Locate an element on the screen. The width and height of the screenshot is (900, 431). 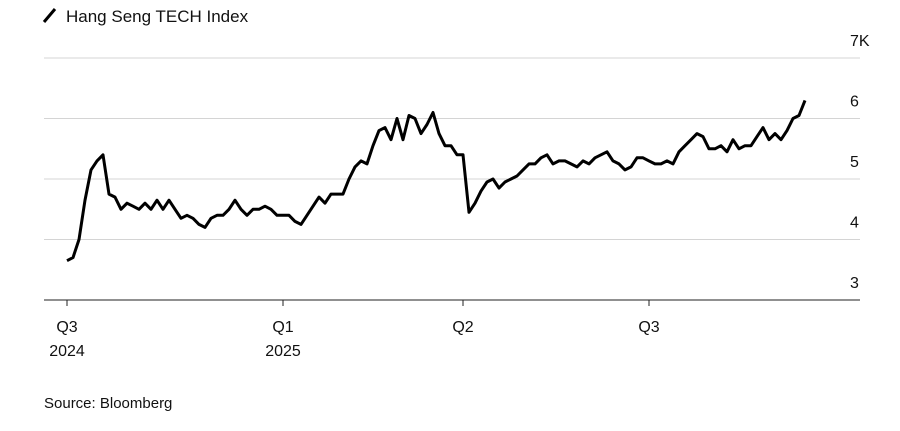
y-tick-label: 6 is located at coordinates (854, 102).